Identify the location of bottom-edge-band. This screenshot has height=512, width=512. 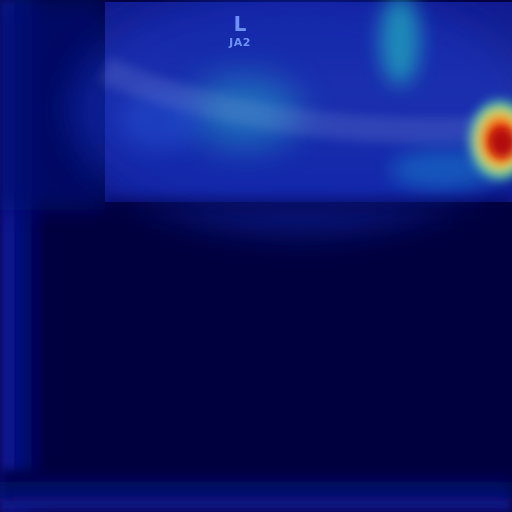
(256, 491).